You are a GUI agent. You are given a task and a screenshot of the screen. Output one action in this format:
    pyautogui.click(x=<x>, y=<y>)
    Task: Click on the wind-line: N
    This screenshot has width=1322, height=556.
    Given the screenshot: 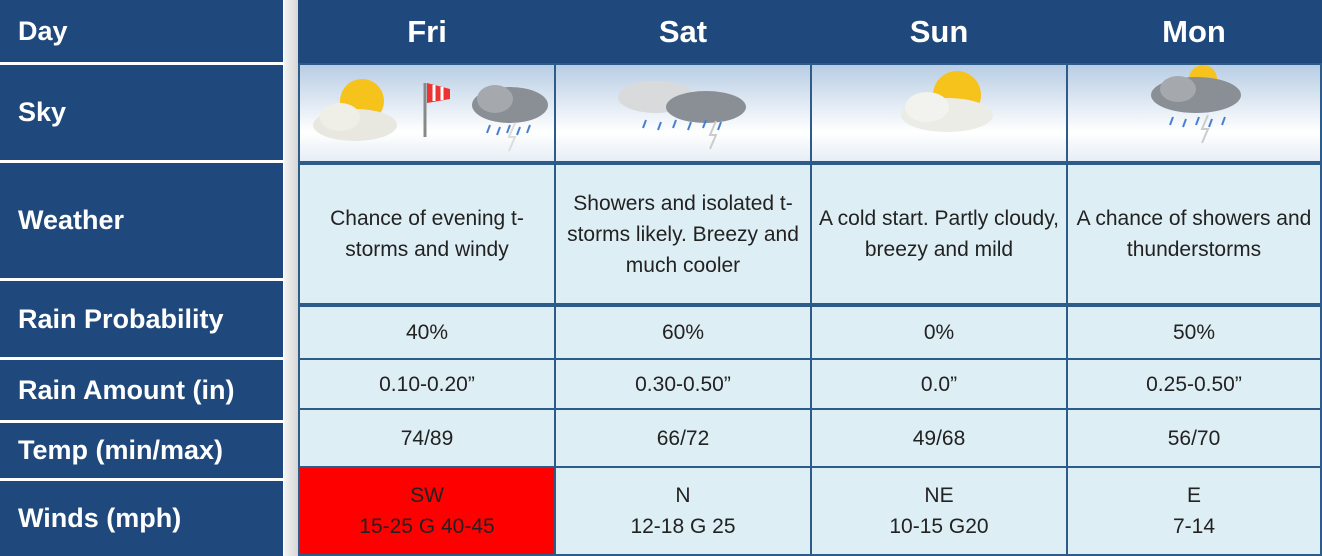 What is the action you would take?
    pyautogui.click(x=683, y=495)
    